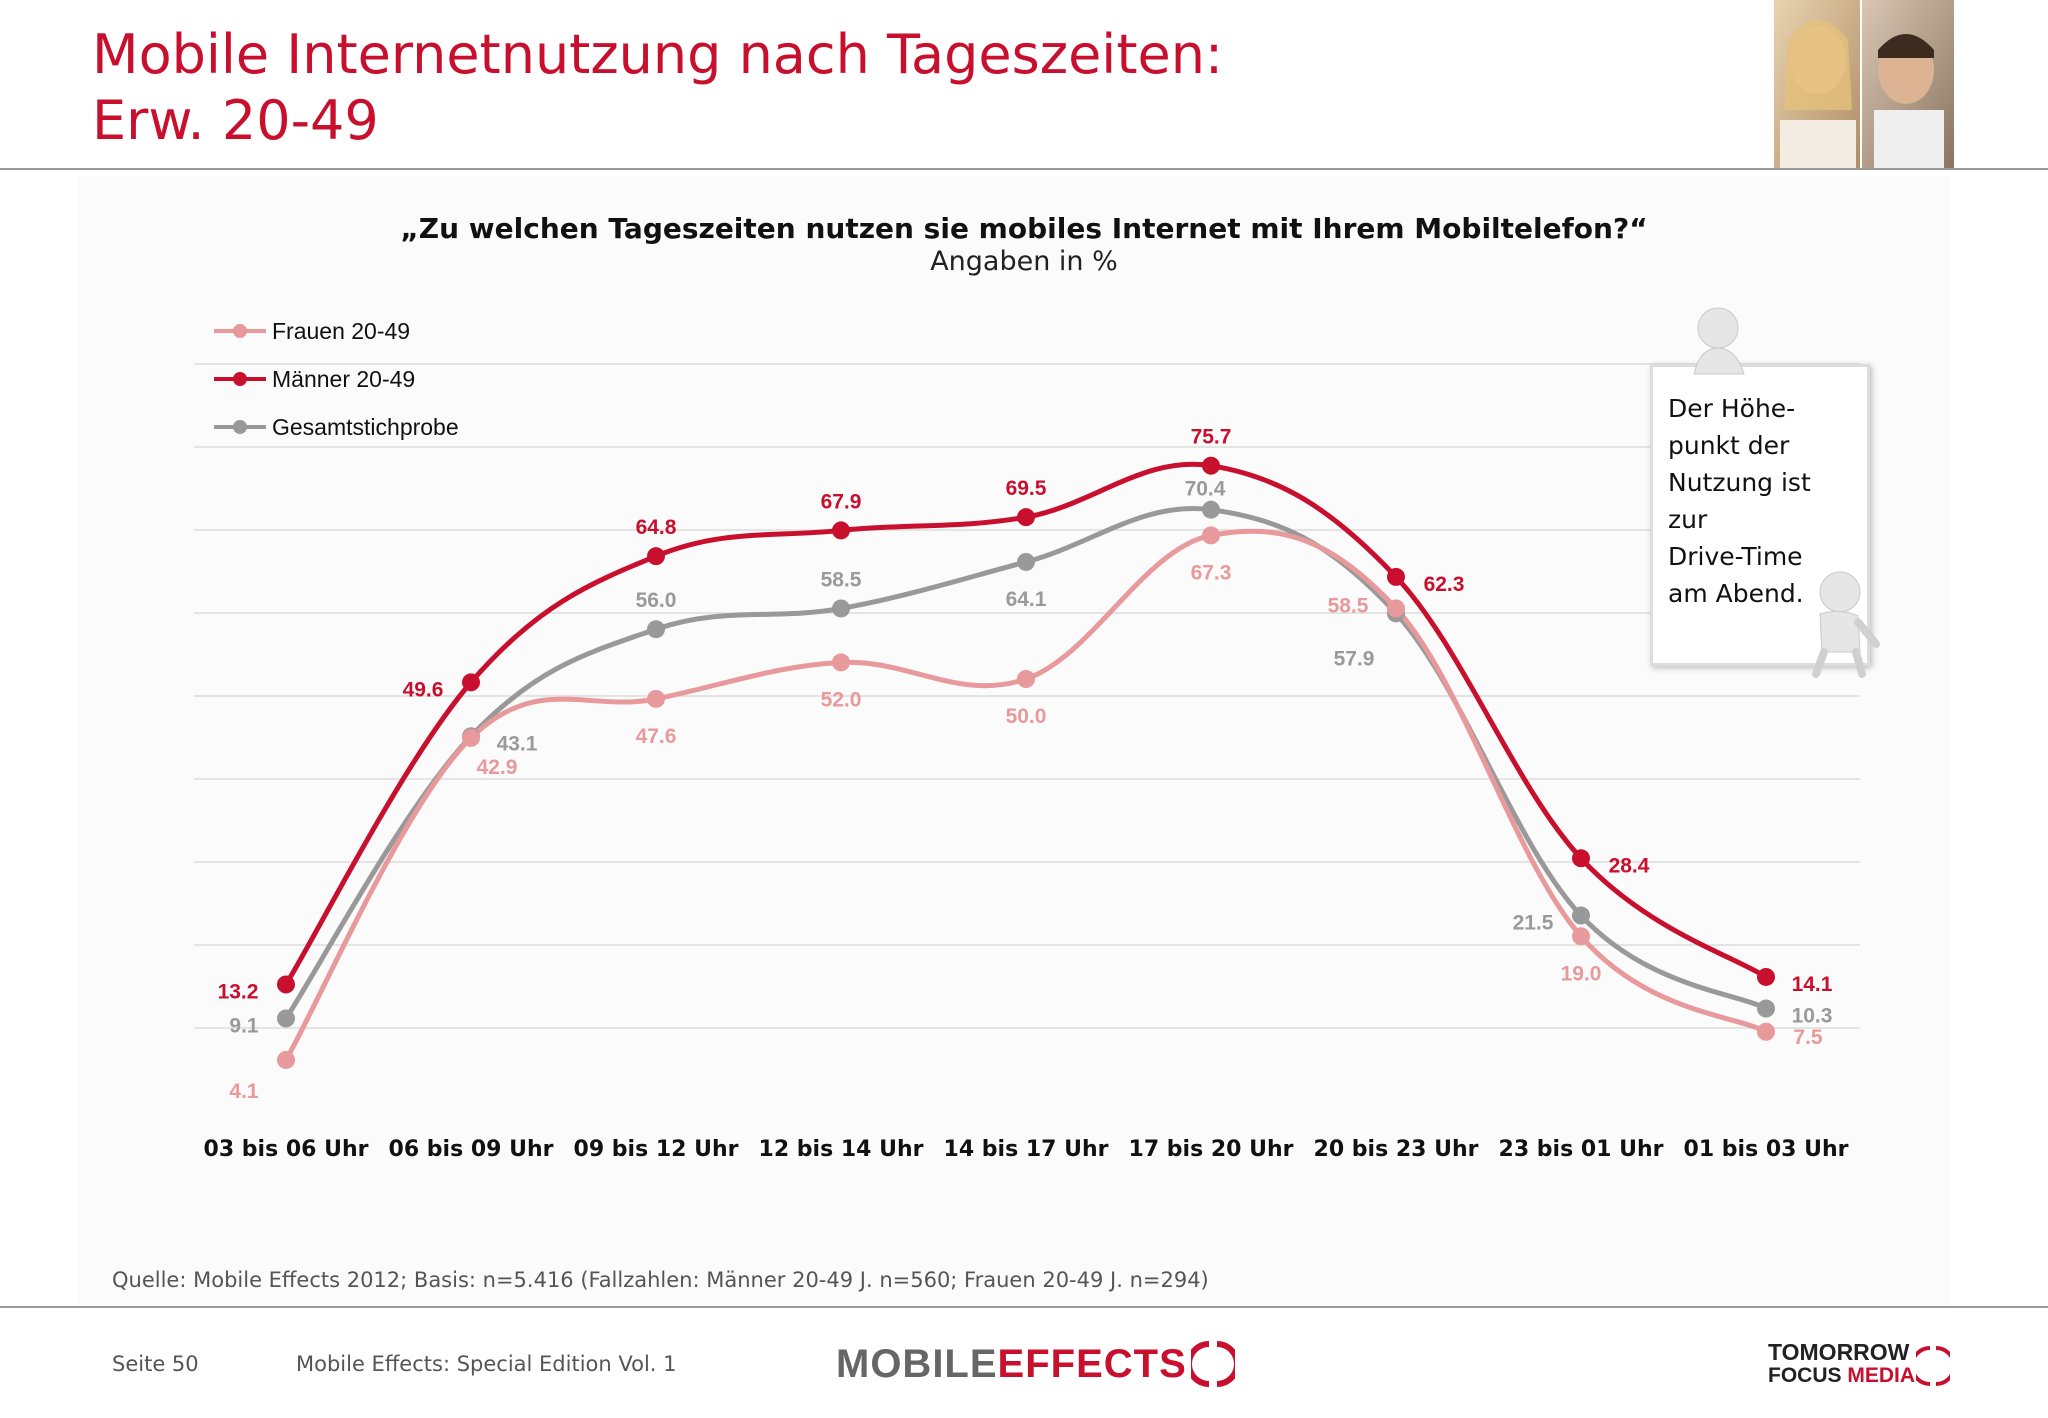  What do you see at coordinates (1026, 488) in the screenshot?
I see `data-label-maenner: 69.5` at bounding box center [1026, 488].